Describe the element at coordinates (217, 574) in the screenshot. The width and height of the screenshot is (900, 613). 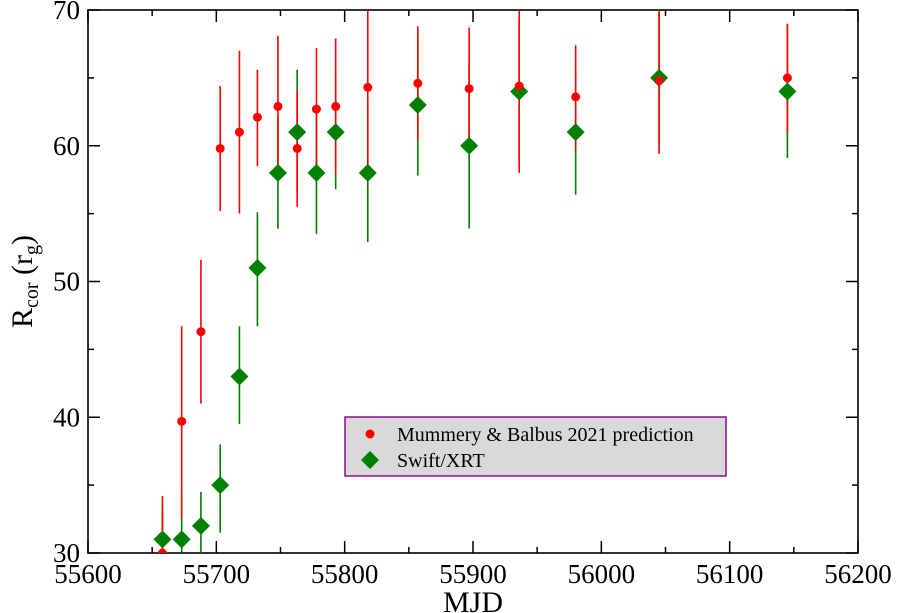
I see `x-tick-label: 55700` at that location.